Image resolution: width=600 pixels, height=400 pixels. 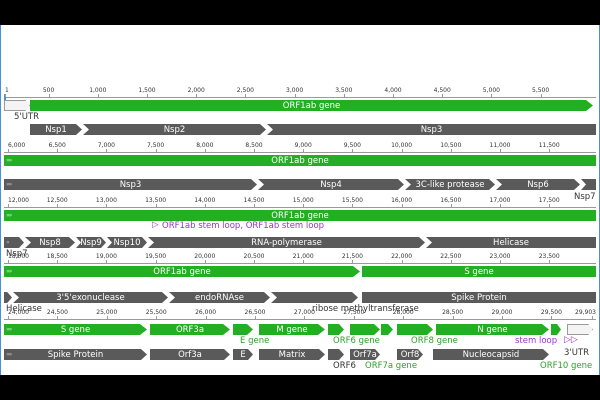 I want to click on nsp2-feature: Nsp2, so click(x=174, y=129).